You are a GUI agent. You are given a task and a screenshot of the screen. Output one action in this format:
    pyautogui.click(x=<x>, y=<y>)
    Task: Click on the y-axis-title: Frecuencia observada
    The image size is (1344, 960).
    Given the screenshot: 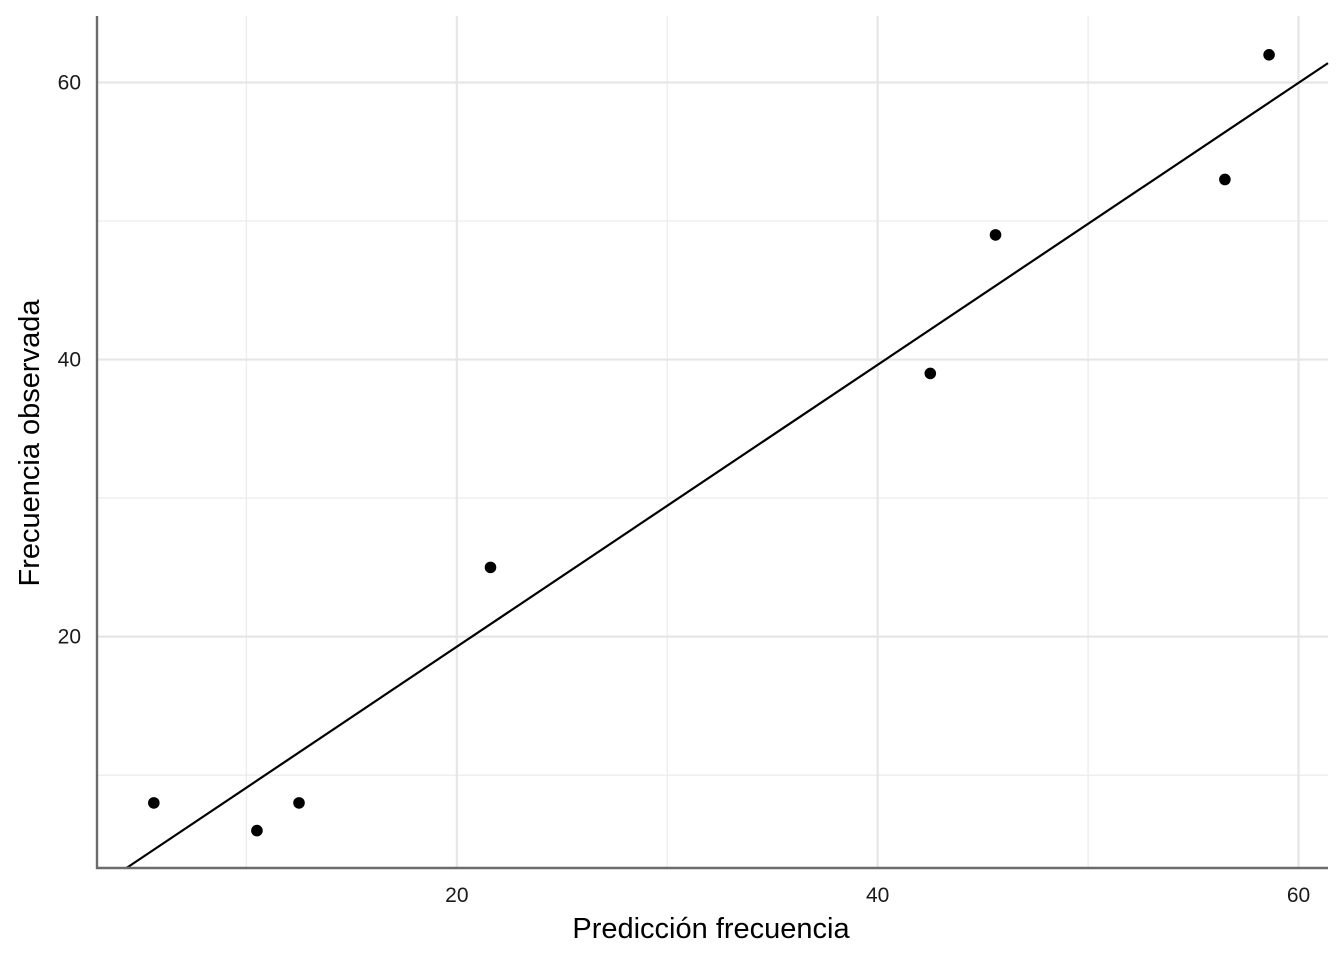 What is the action you would take?
    pyautogui.click(x=30, y=443)
    